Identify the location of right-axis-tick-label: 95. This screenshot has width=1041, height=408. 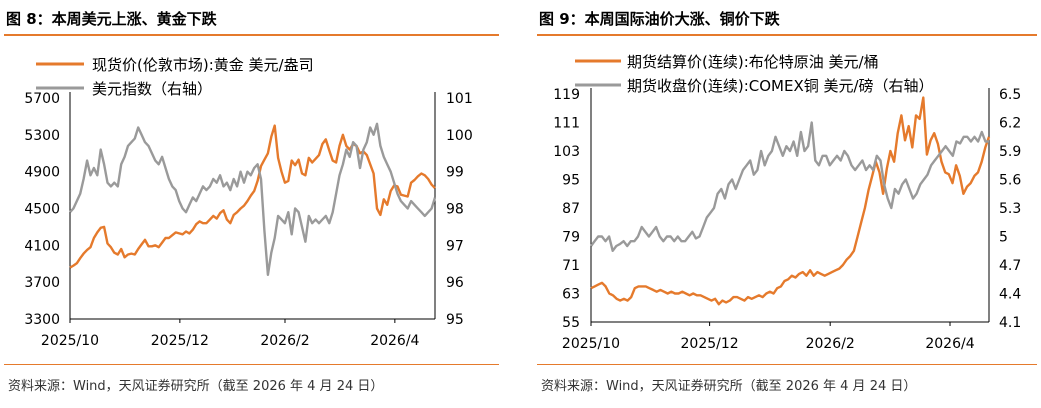
(455, 320).